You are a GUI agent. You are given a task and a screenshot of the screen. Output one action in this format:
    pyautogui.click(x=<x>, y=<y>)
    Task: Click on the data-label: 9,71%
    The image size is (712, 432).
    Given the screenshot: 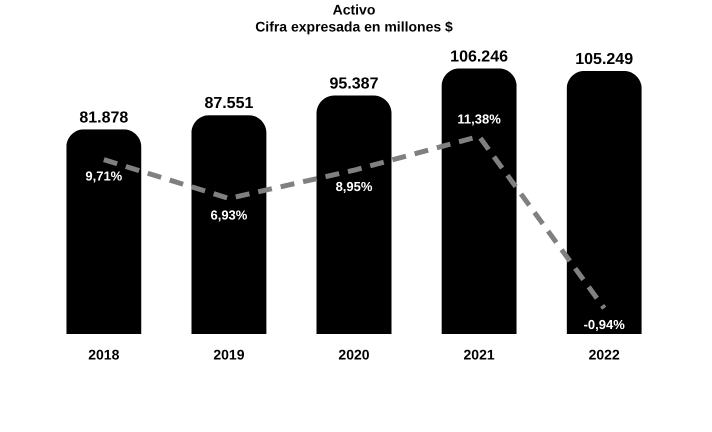 What is the action you would take?
    pyautogui.click(x=104, y=176)
    